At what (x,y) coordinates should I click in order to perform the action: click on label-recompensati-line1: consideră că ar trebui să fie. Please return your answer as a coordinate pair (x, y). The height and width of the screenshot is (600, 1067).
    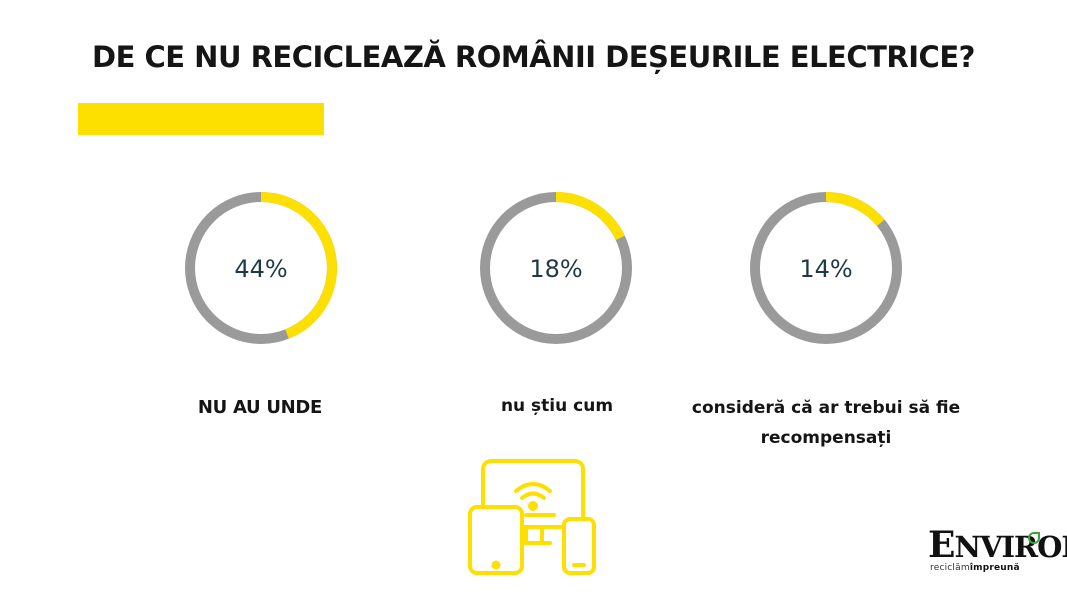
    Looking at the image, I should click on (826, 408).